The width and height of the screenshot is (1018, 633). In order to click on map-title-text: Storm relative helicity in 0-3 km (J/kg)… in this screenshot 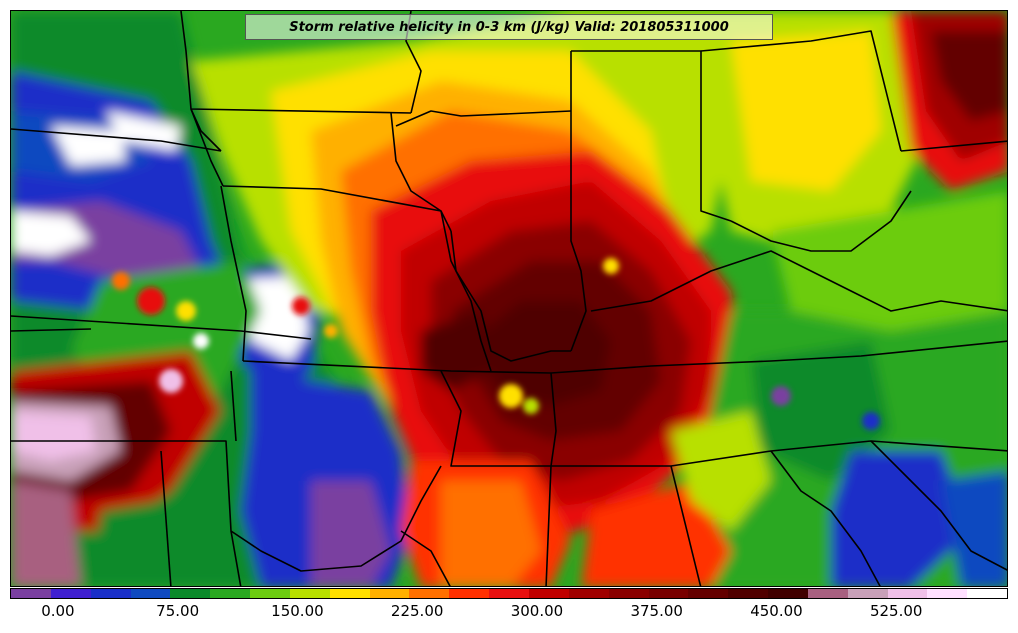, I will do `click(509, 27)`.